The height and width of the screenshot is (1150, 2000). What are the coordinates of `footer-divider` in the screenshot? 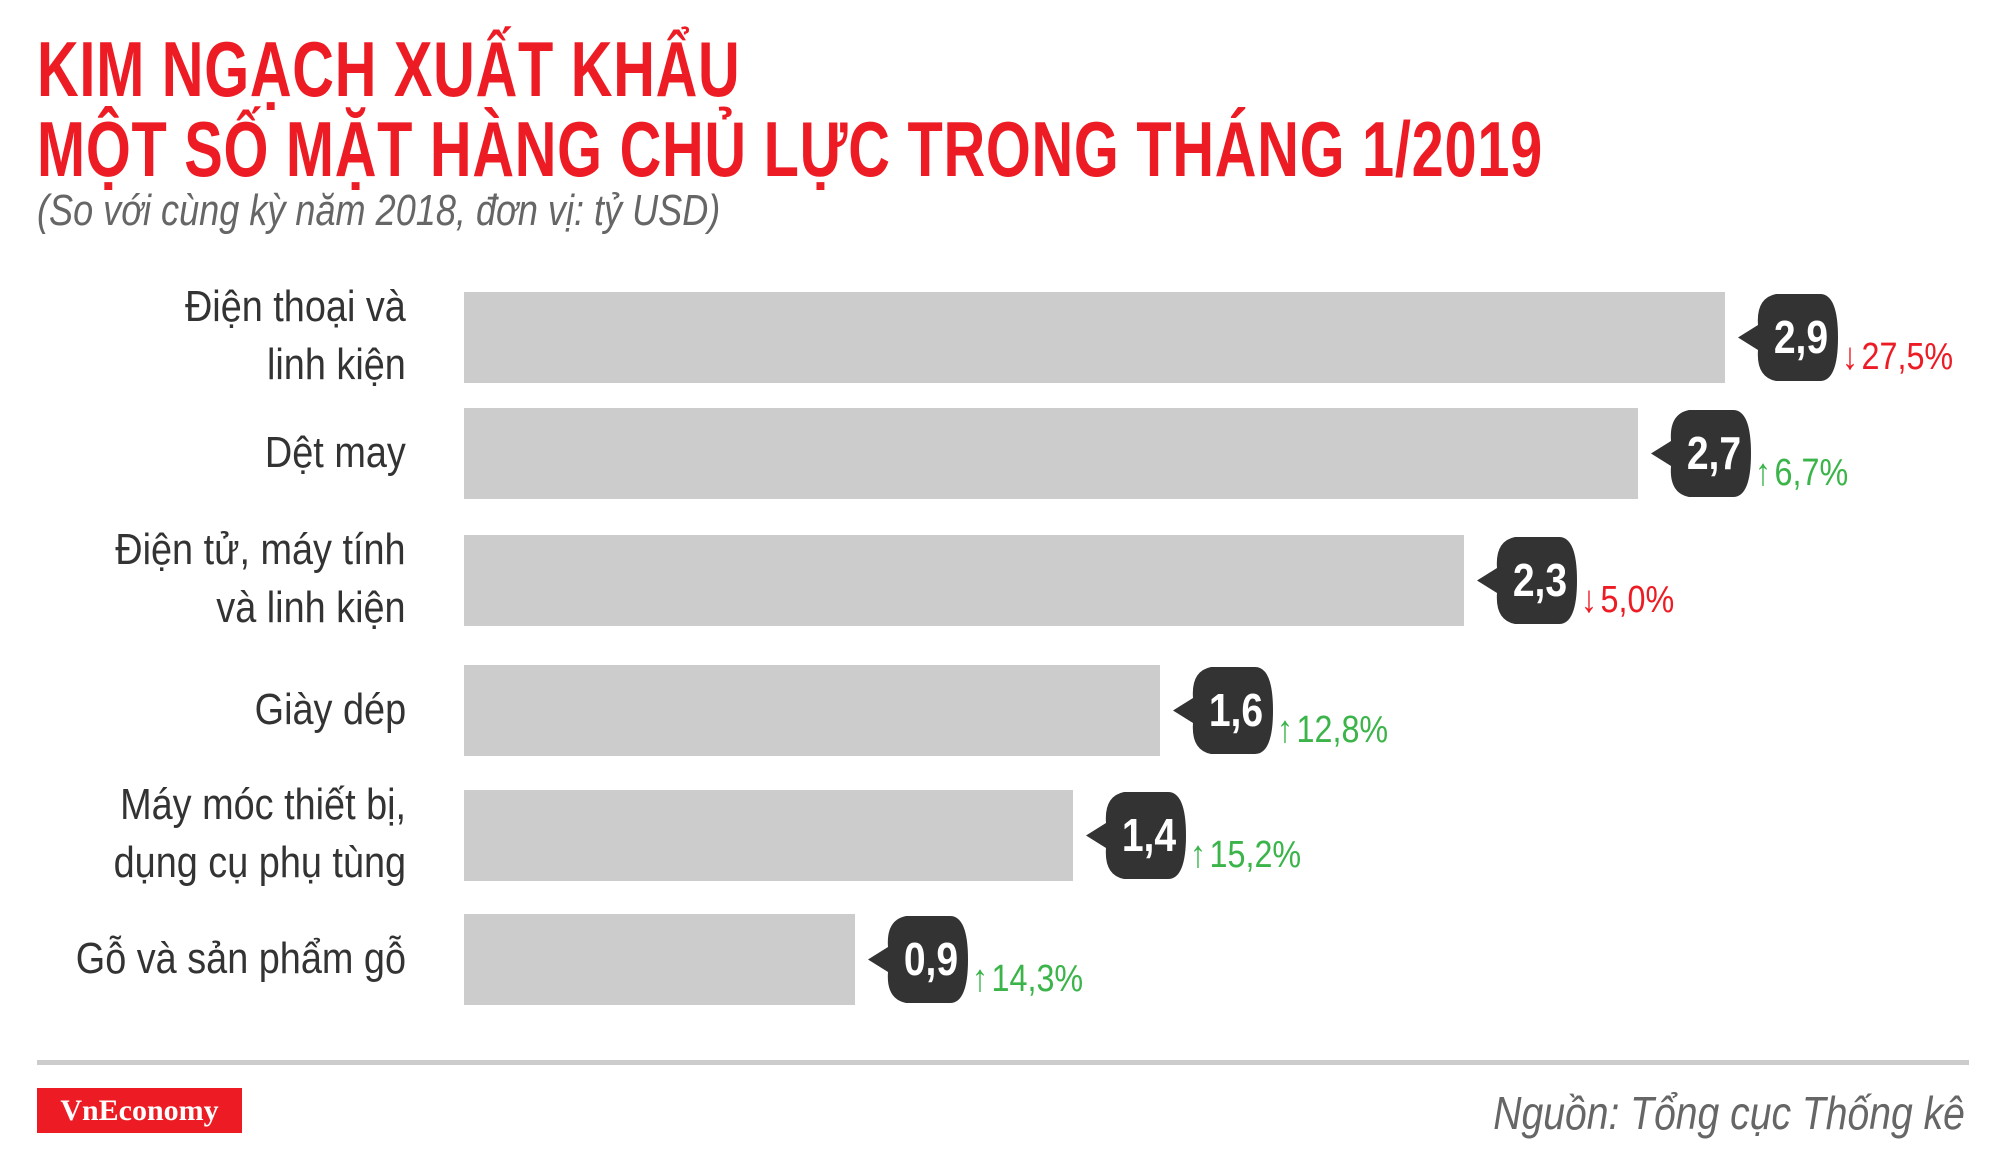 It's located at (1003, 1062).